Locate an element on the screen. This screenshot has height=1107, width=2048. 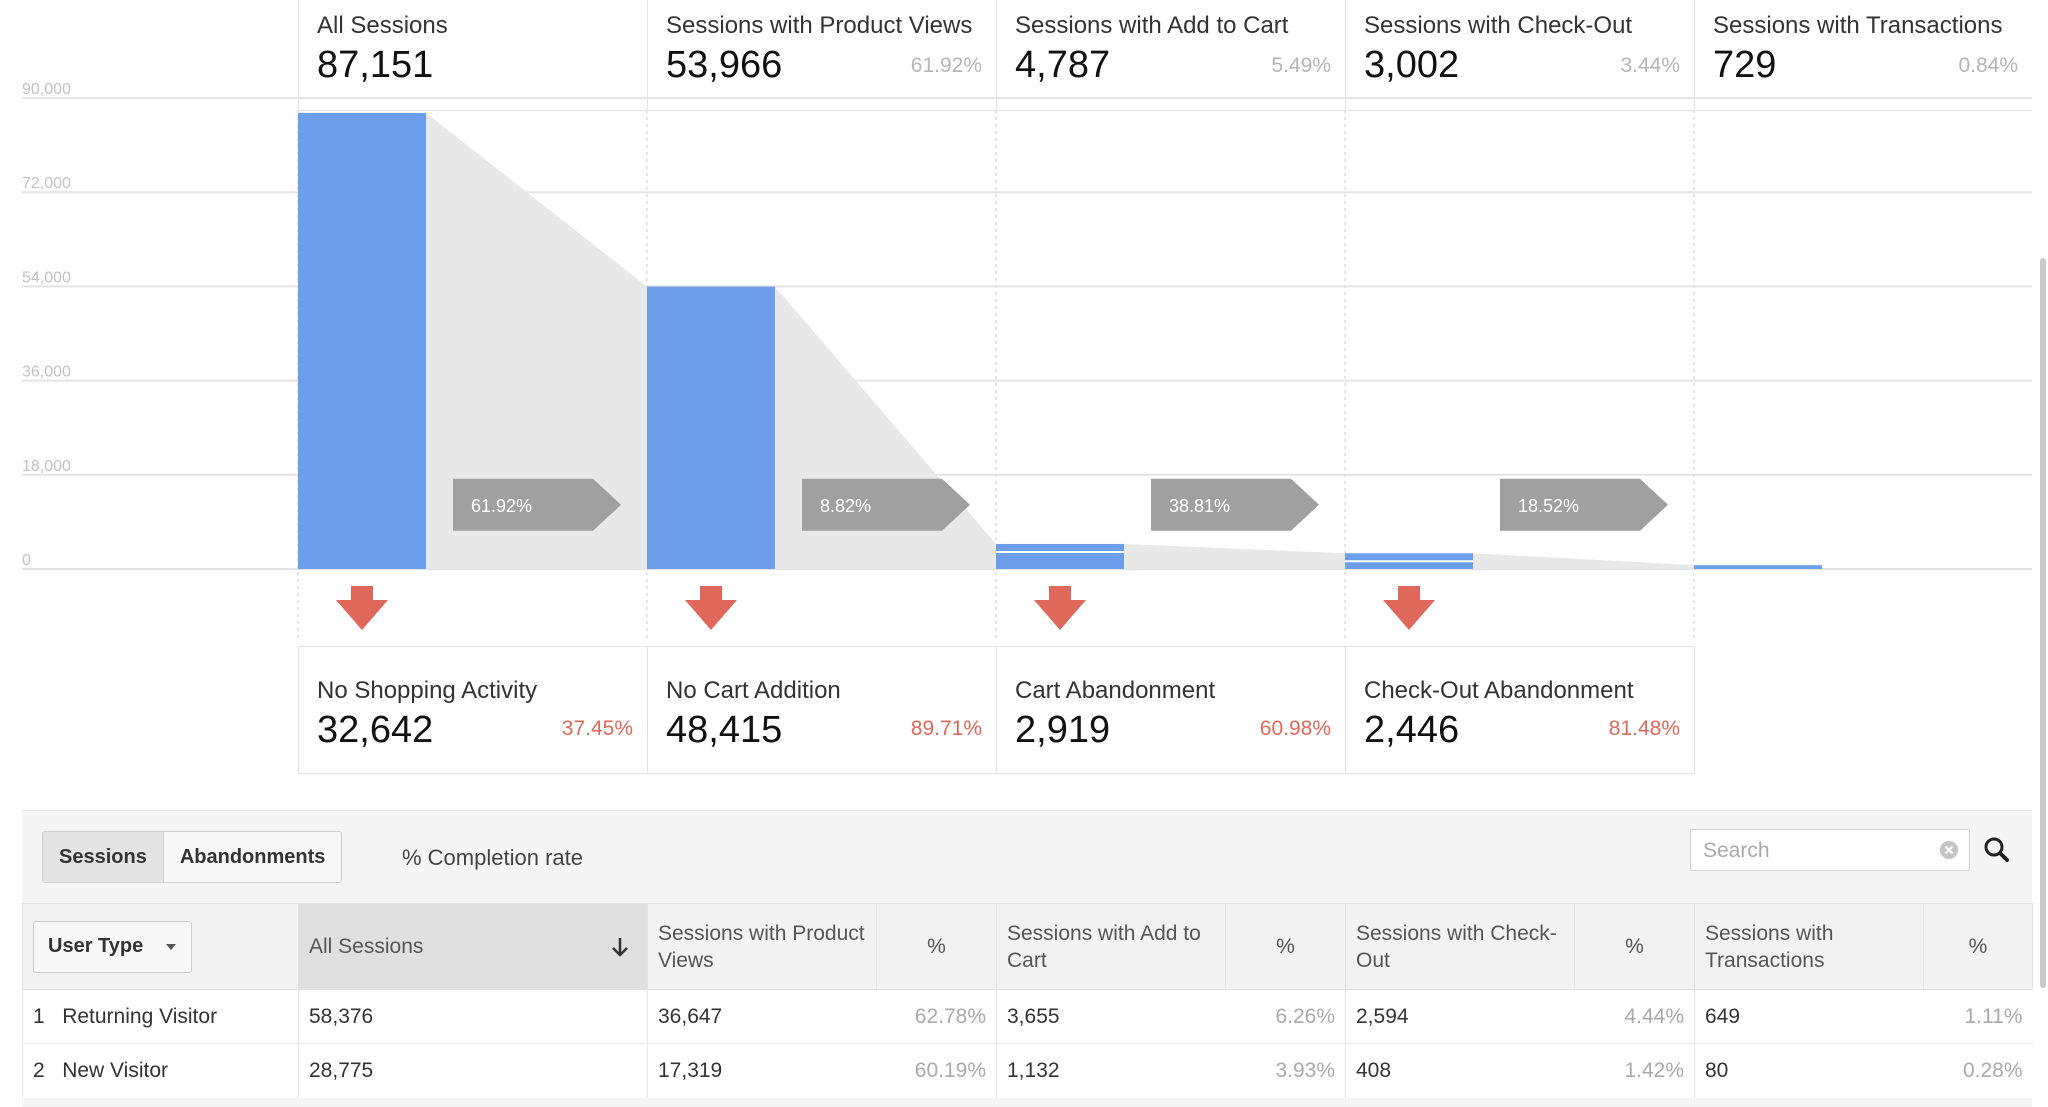
row-name-link: Returning Visitor is located at coordinates (140, 1016).